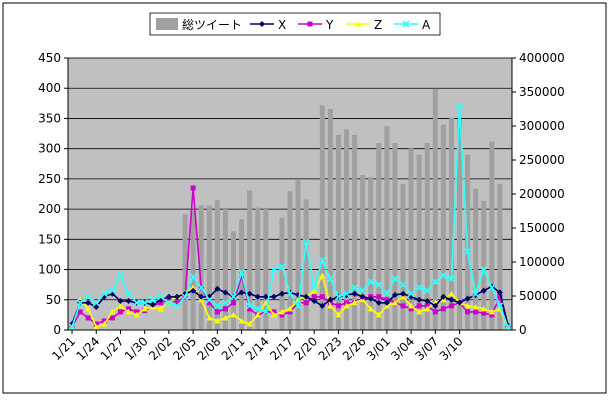 The height and width of the screenshot is (404, 610). I want to click on y-left-tick-label: 450, so click(49, 58).